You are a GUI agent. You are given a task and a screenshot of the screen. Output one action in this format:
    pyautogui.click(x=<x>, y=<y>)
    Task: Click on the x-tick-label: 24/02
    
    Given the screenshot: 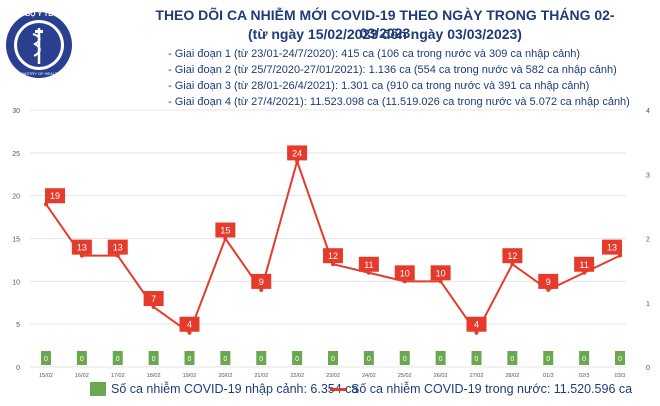 What is the action you would take?
    pyautogui.click(x=369, y=376)
    